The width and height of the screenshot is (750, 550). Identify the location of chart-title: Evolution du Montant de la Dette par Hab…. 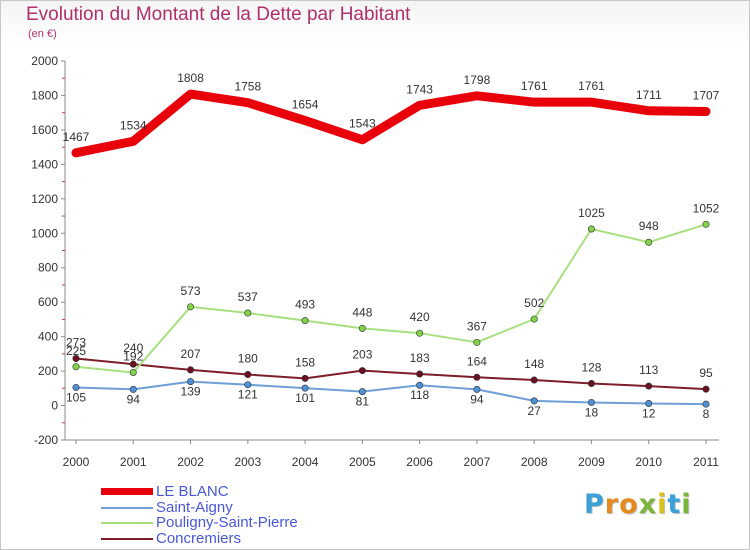
(218, 14).